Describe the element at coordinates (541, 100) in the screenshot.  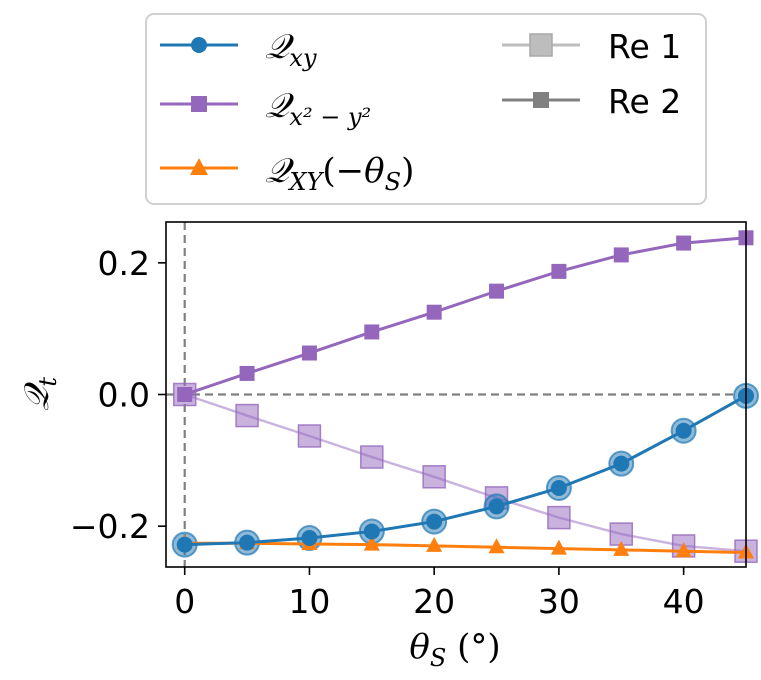
I see `legend-marker-re2` at that location.